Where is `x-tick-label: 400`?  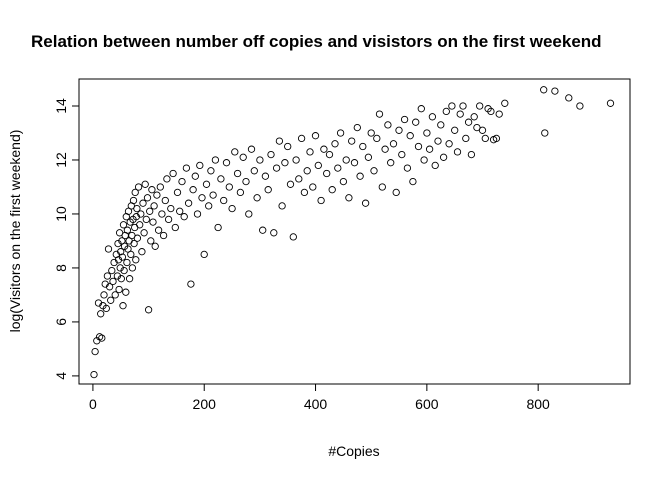 x-tick-label: 400 is located at coordinates (316, 404).